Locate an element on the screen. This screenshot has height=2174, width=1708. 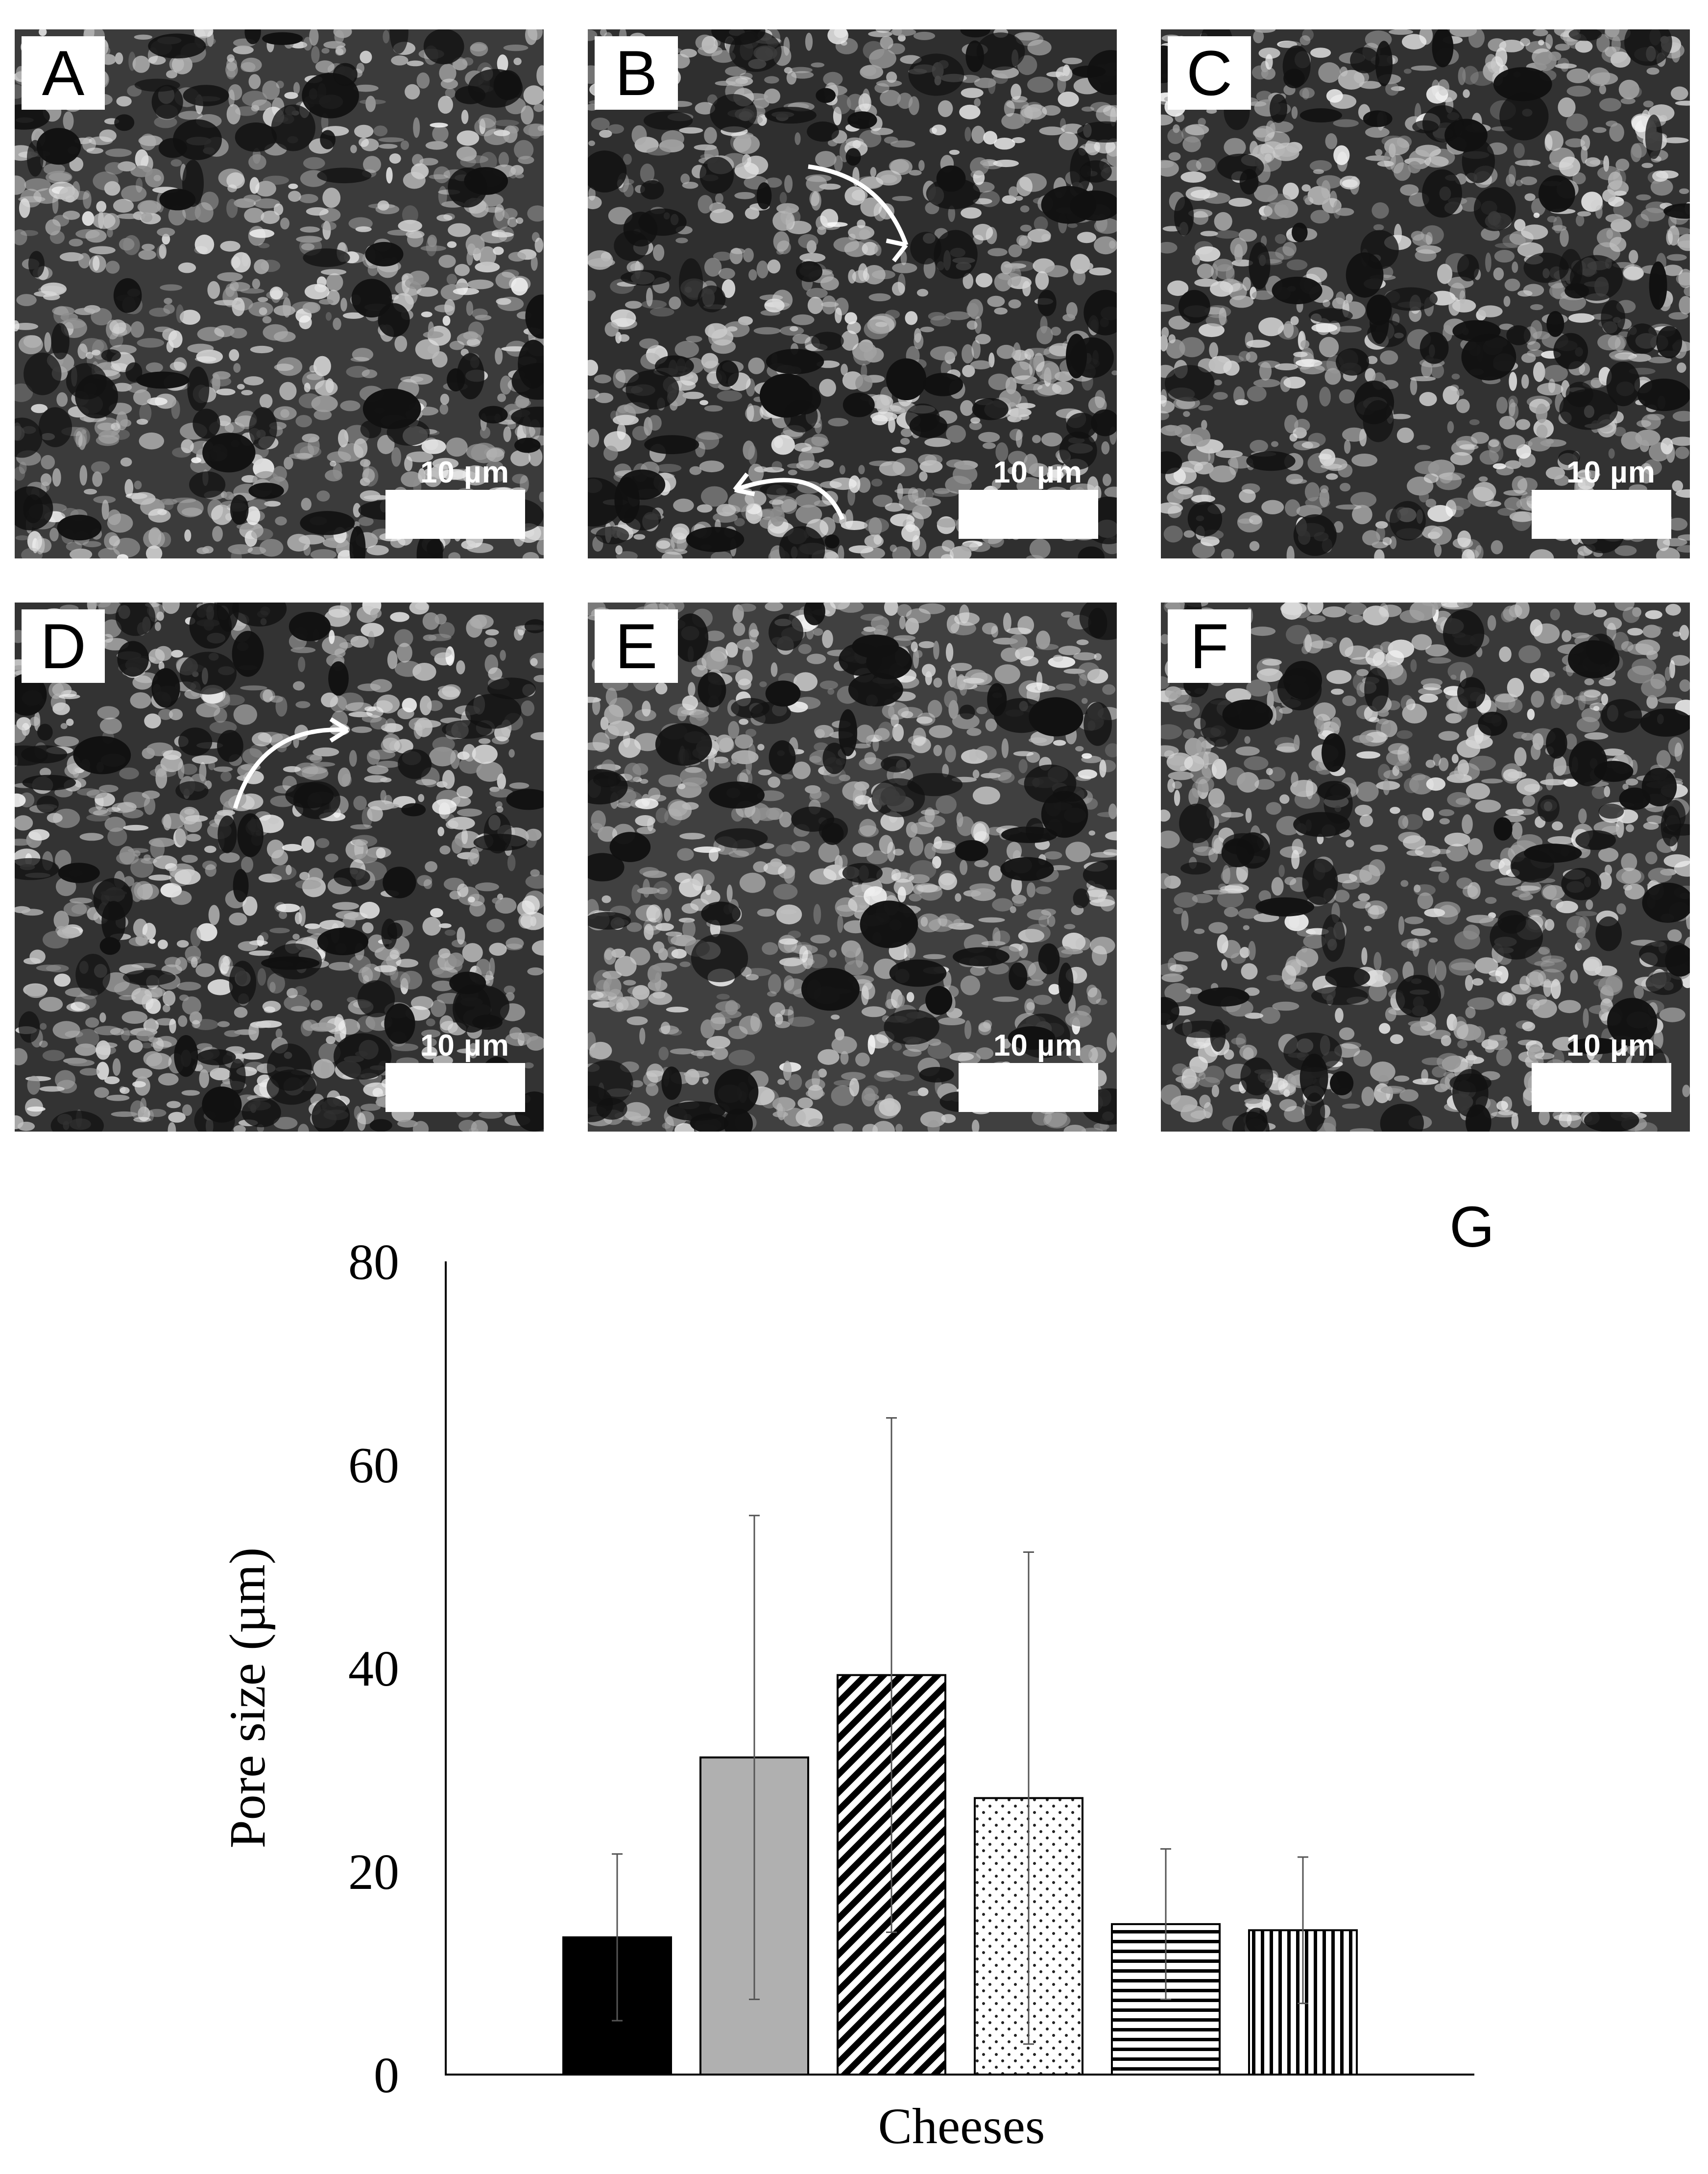
micrograph-f-texture is located at coordinates (1425, 867).